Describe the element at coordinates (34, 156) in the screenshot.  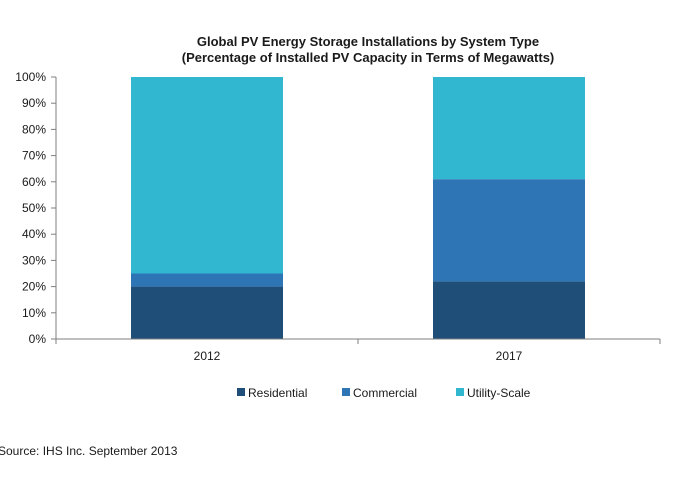
I see `y-tick-label: 70%` at that location.